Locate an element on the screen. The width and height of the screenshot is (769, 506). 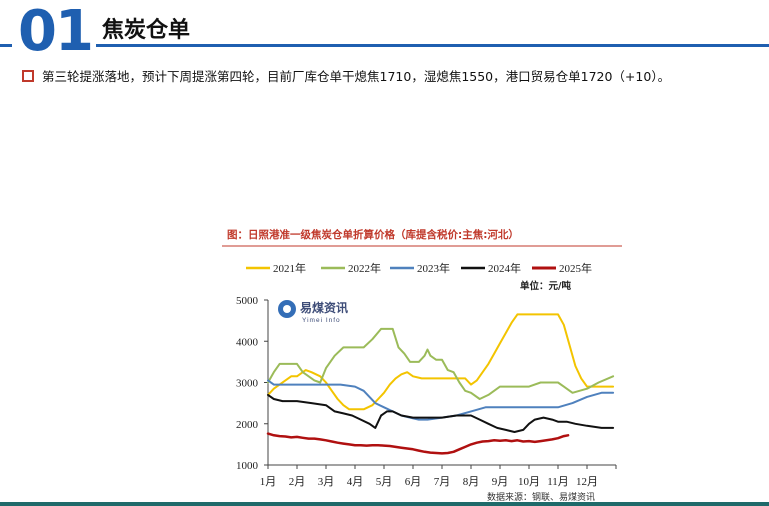
series-line-2023年 is located at coordinates (441, 400).